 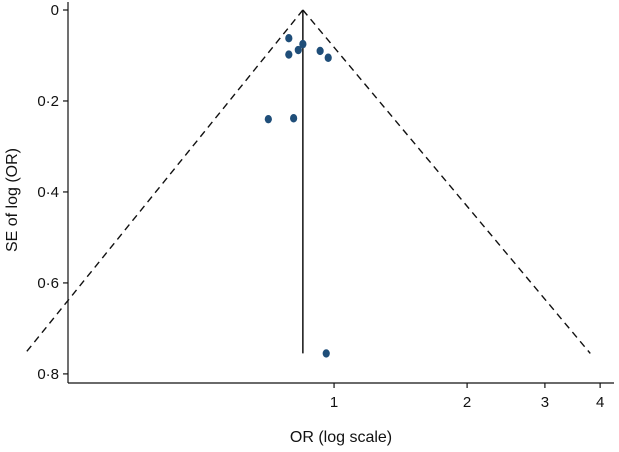 What do you see at coordinates (12, 200) in the screenshot?
I see `y-axis-title: SE of log (OR)` at bounding box center [12, 200].